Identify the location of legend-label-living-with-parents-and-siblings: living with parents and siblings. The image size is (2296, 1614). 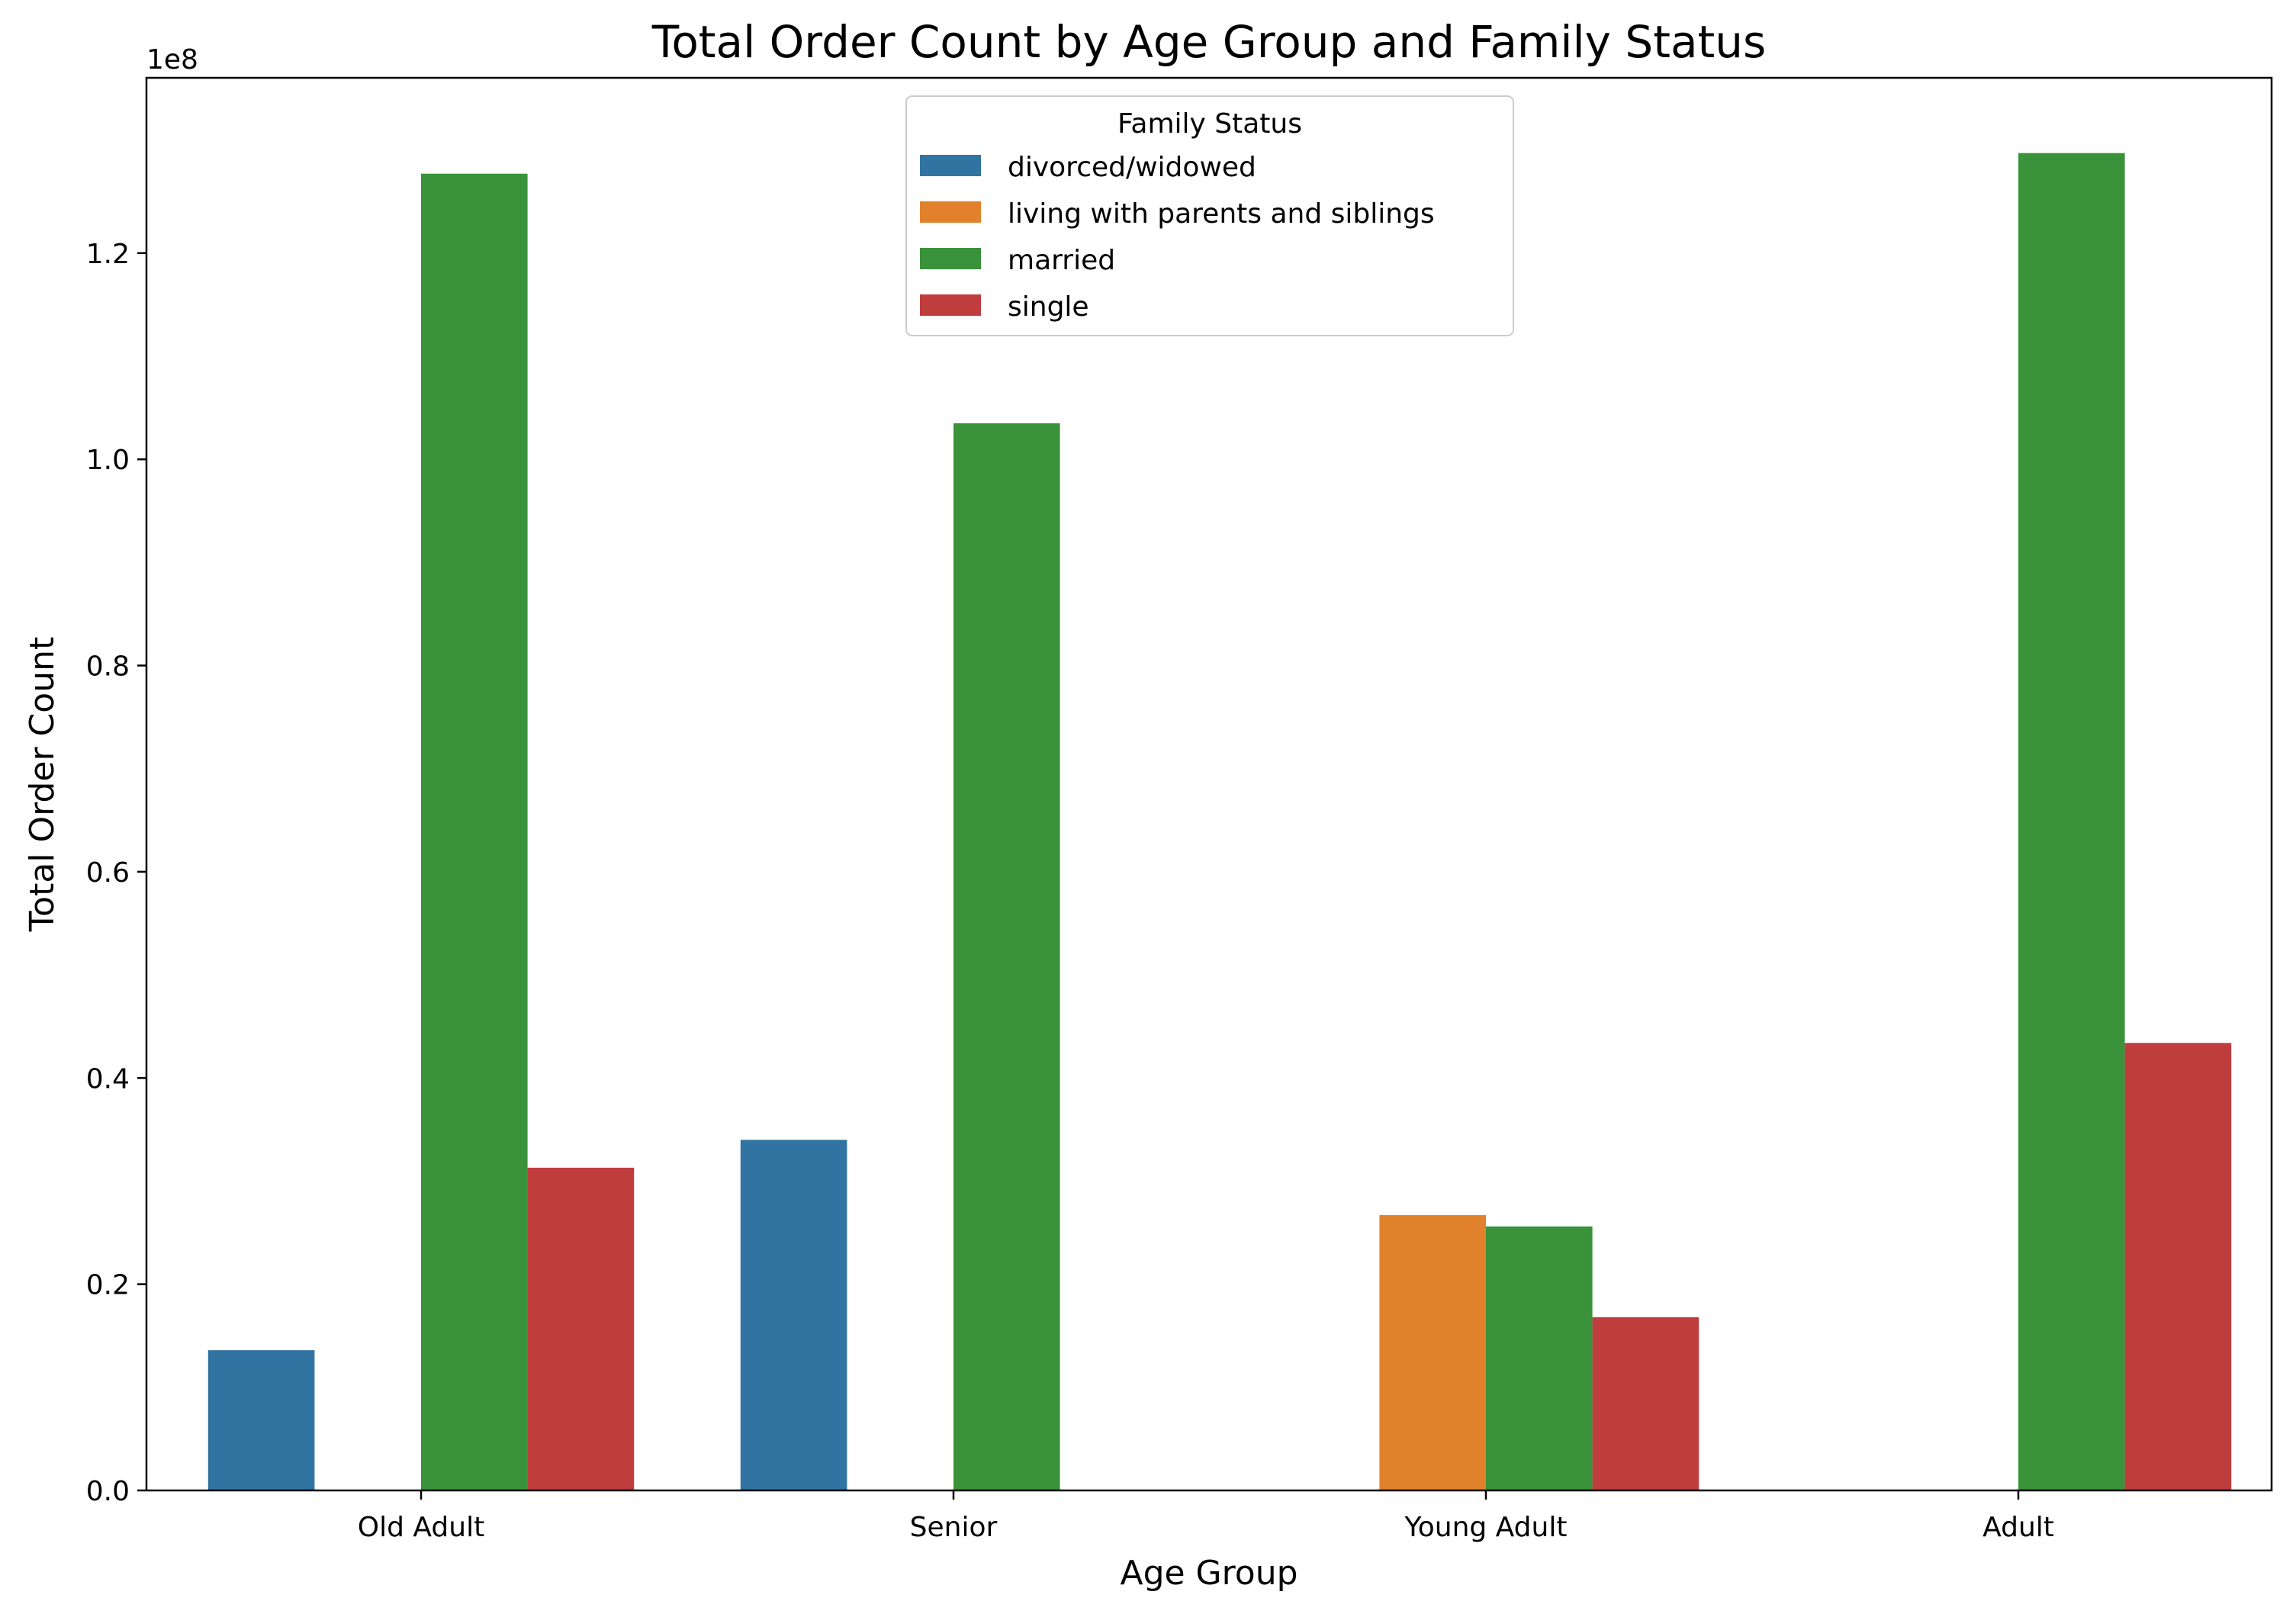
(1221, 214).